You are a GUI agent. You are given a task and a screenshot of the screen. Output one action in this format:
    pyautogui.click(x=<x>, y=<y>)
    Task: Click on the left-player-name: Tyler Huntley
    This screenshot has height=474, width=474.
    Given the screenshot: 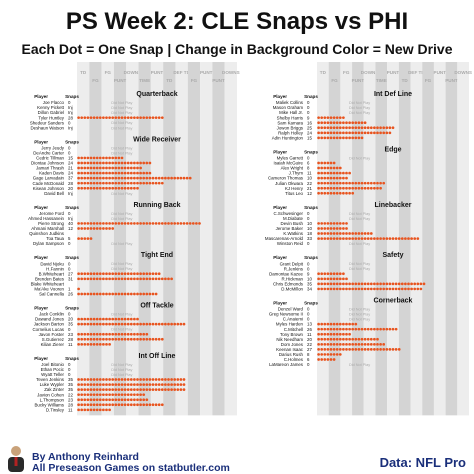 What is the action you would take?
    pyautogui.click(x=51, y=117)
    